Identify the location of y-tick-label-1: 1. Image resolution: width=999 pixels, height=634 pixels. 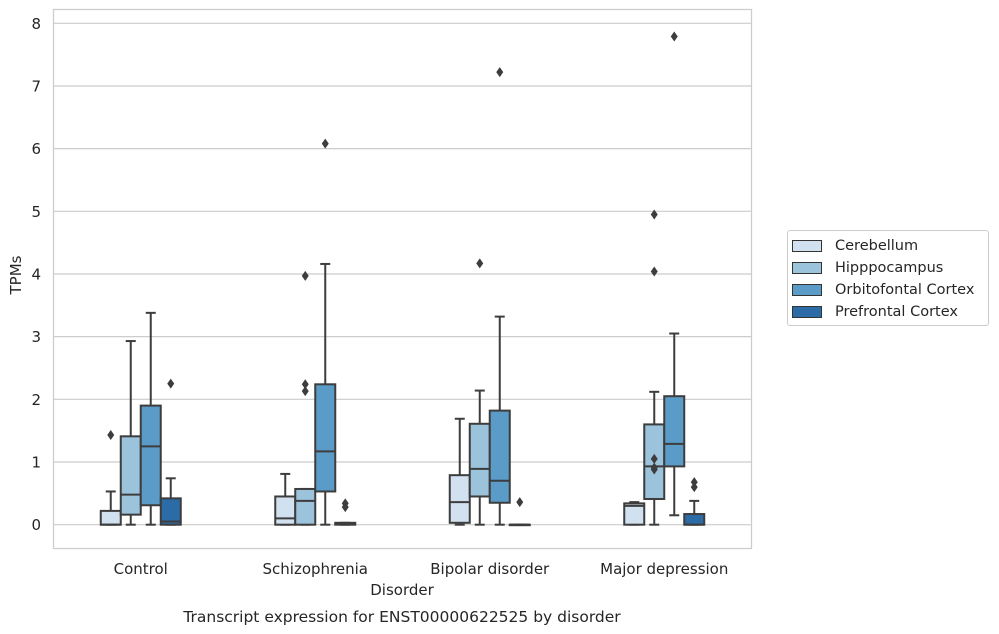
(36, 463).